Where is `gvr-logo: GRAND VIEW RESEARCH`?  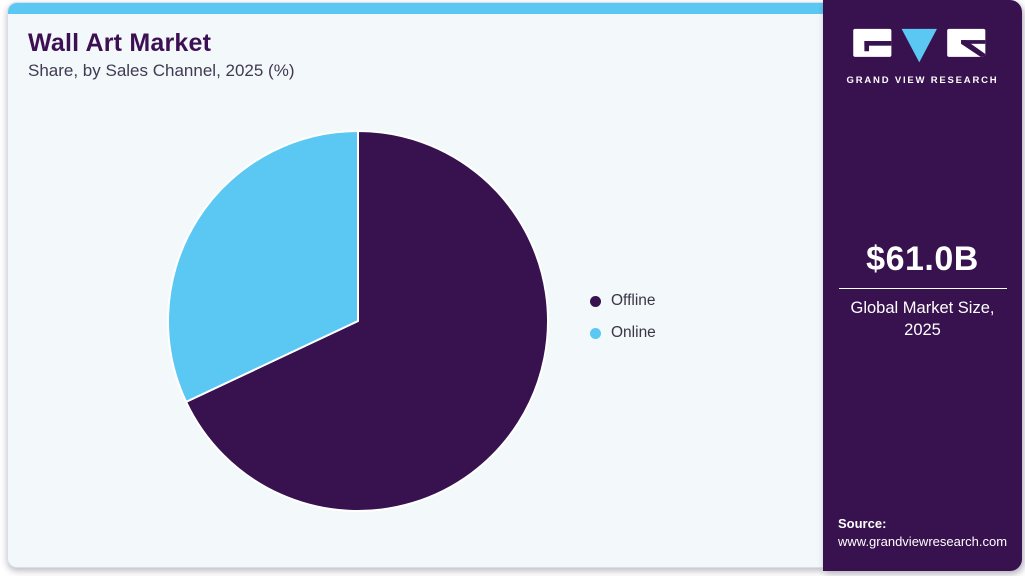 gvr-logo: GRAND VIEW RESEARCH is located at coordinates (922, 57).